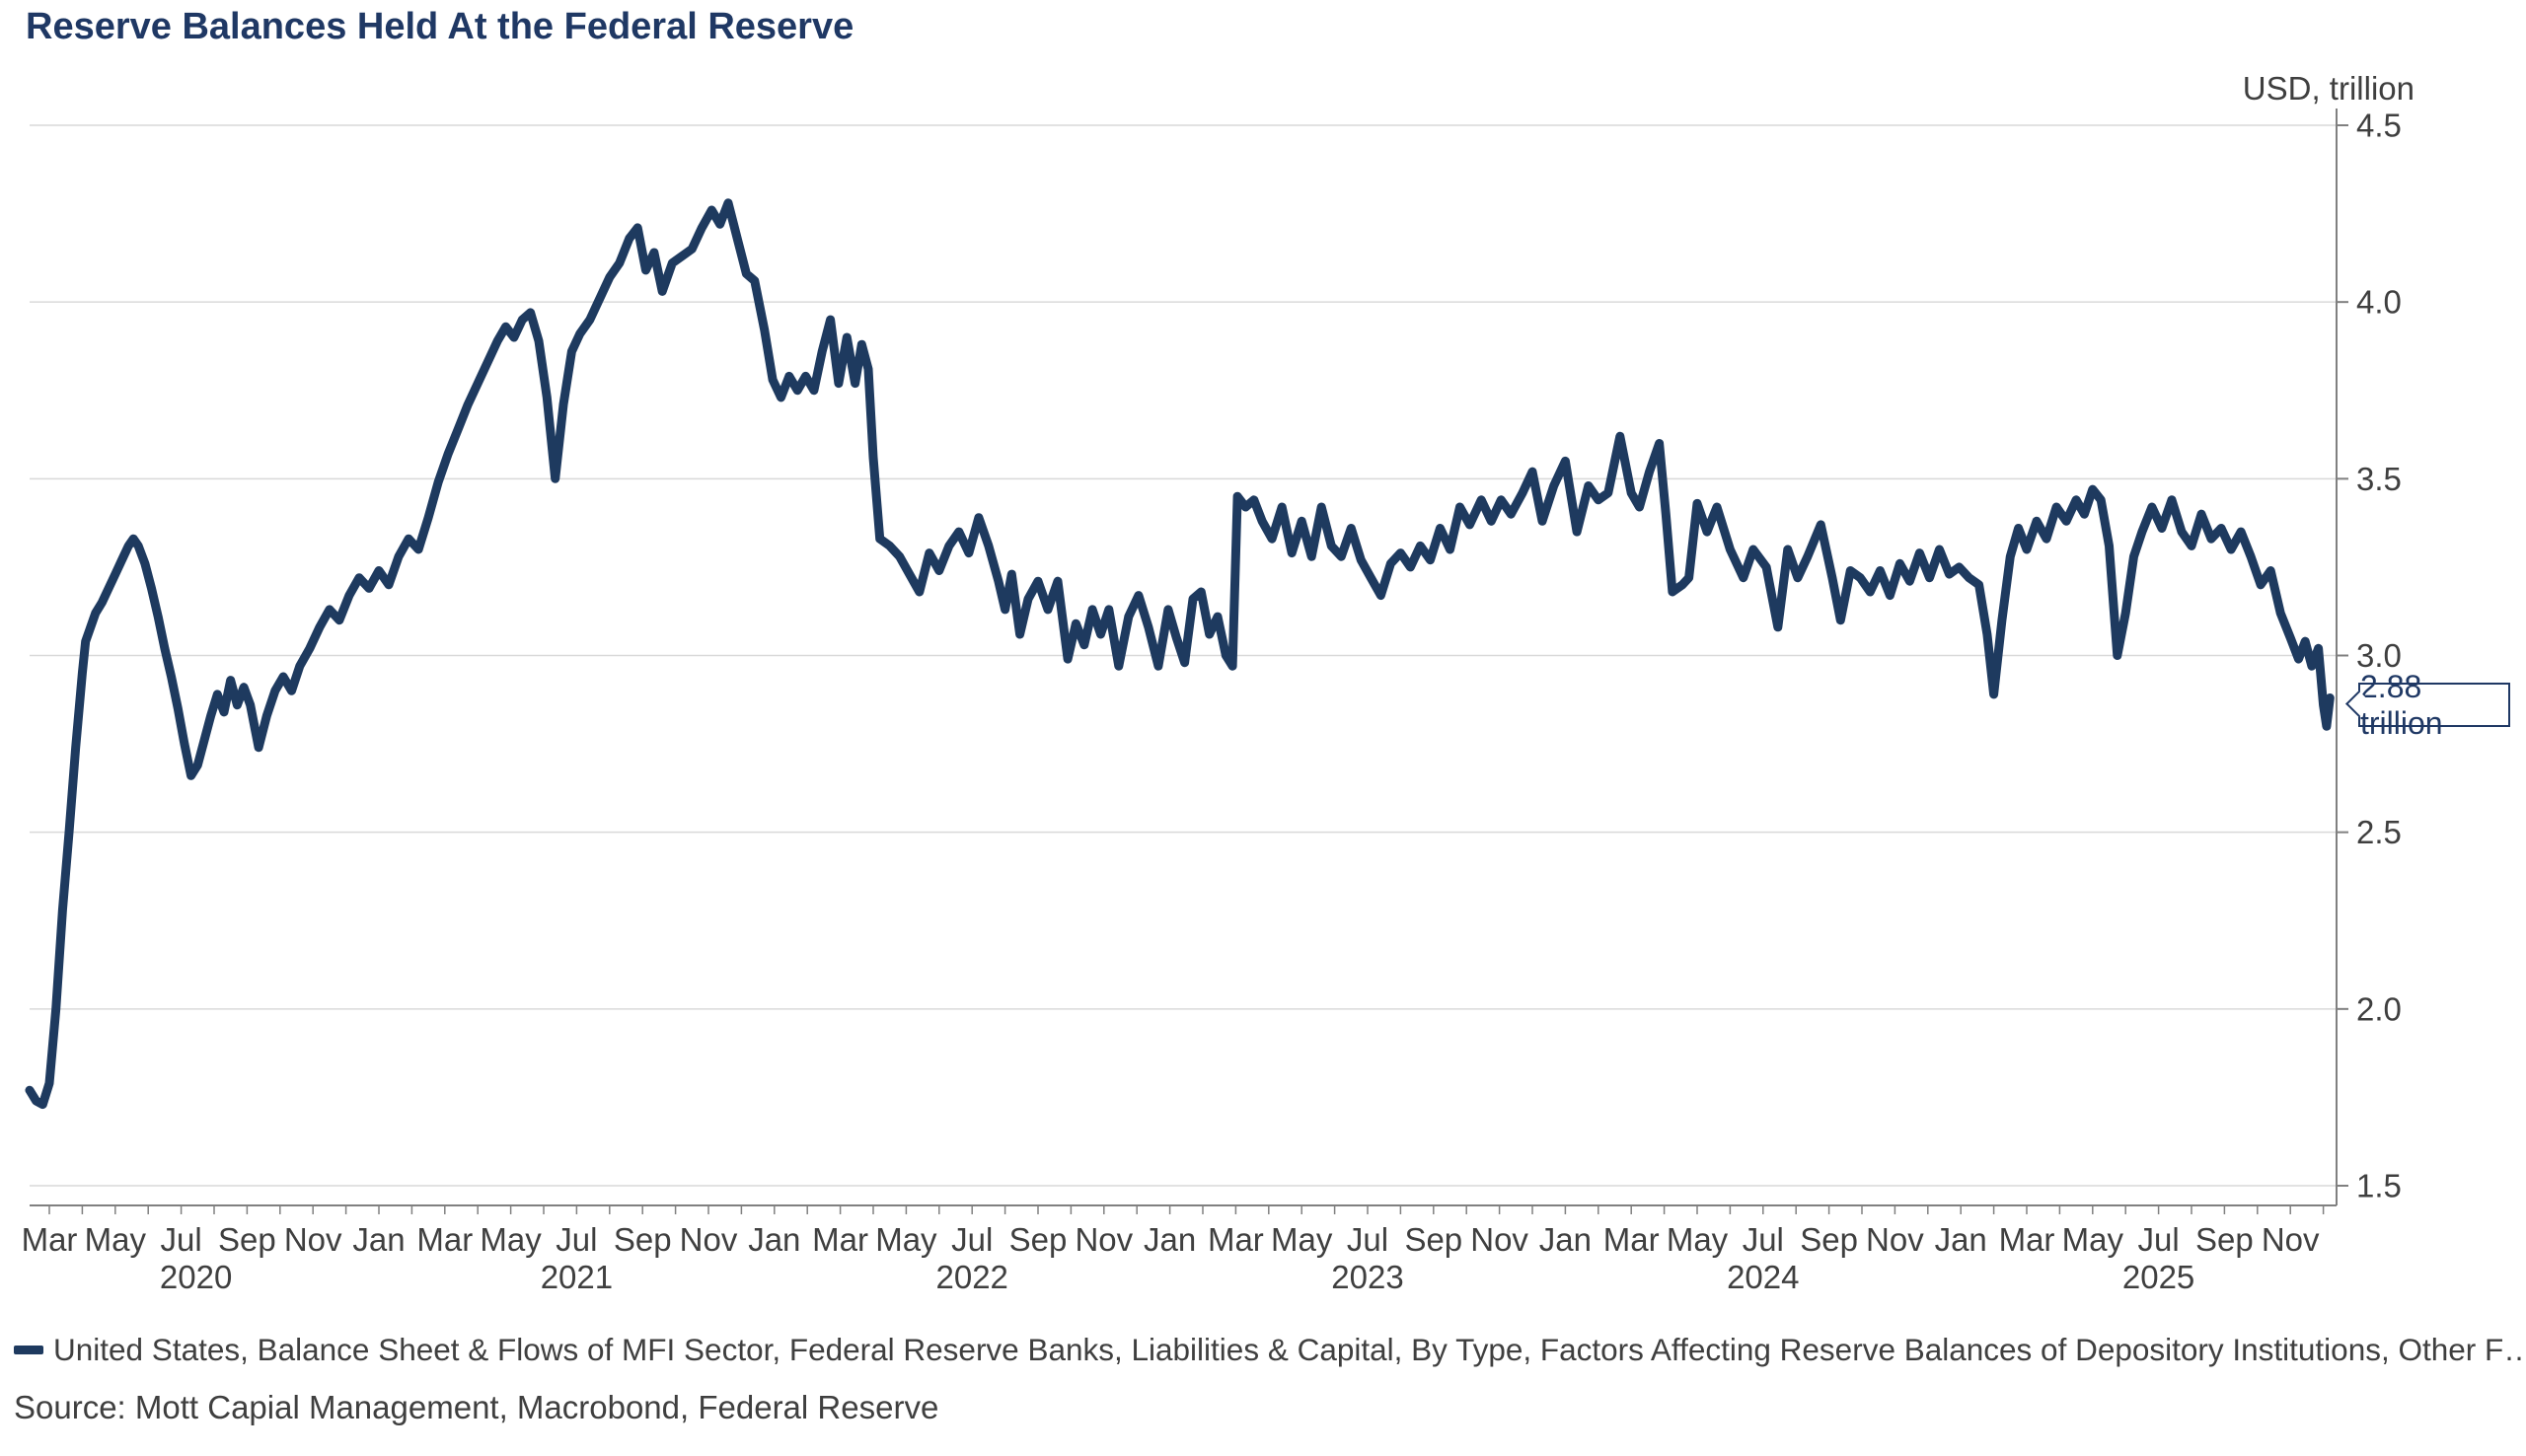 This screenshot has width=2526, height=1456. Describe the element at coordinates (28, 1350) in the screenshot. I see `legend-line-swatch-icon` at that location.